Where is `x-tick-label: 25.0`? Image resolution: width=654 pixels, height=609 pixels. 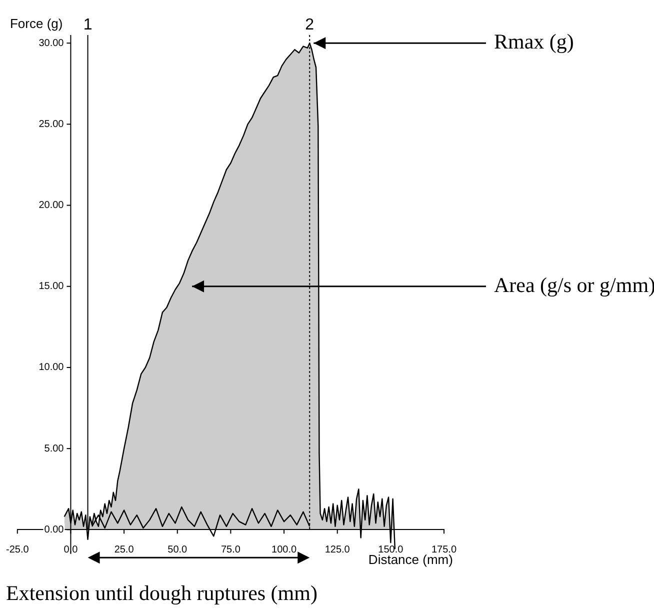 x-tick-label: 25.0 is located at coordinates (124, 550).